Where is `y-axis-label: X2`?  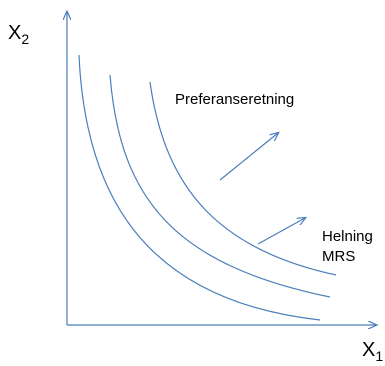
y-axis-label: X2 is located at coordinates (18, 34).